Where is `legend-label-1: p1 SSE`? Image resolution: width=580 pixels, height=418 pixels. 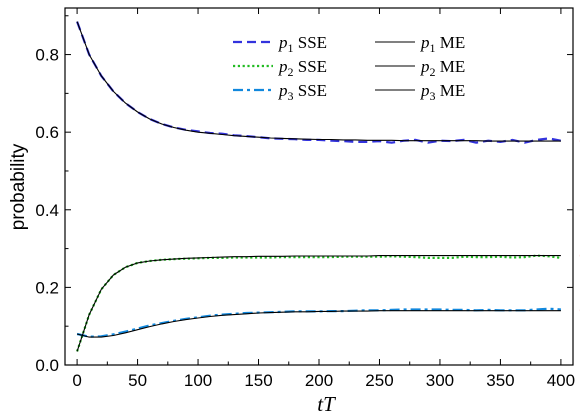 legend-label-1: p1 SSE is located at coordinates (302, 44).